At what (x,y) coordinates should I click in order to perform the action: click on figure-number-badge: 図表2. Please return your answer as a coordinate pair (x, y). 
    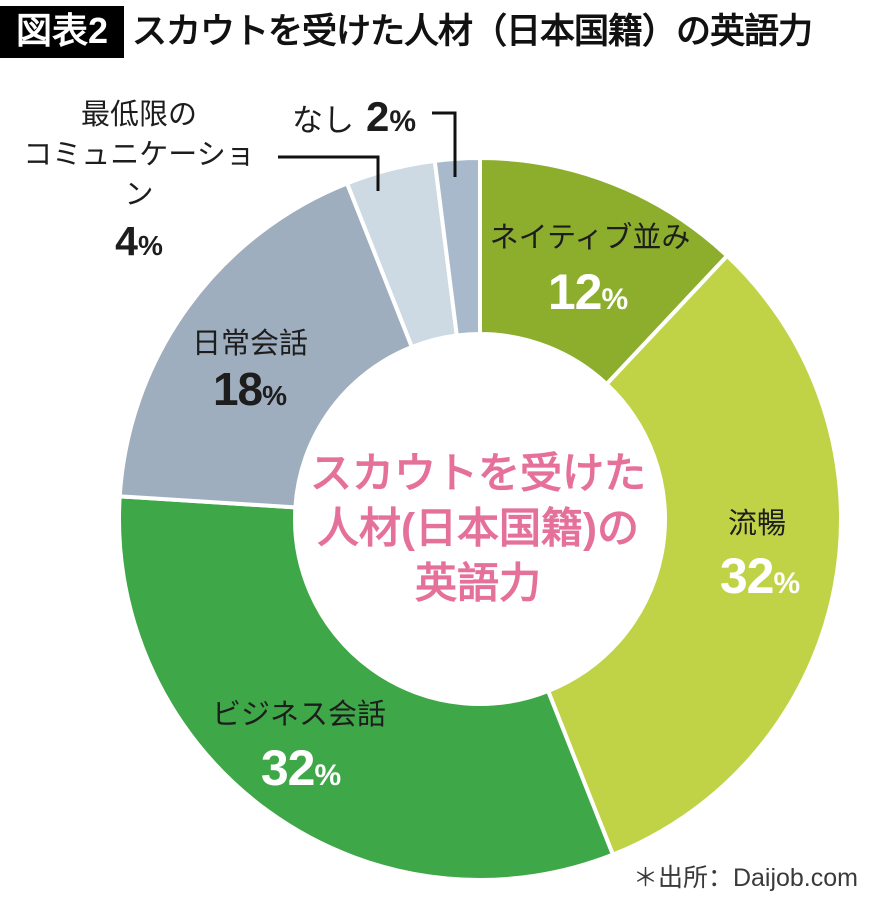
    Looking at the image, I should click on (62, 32).